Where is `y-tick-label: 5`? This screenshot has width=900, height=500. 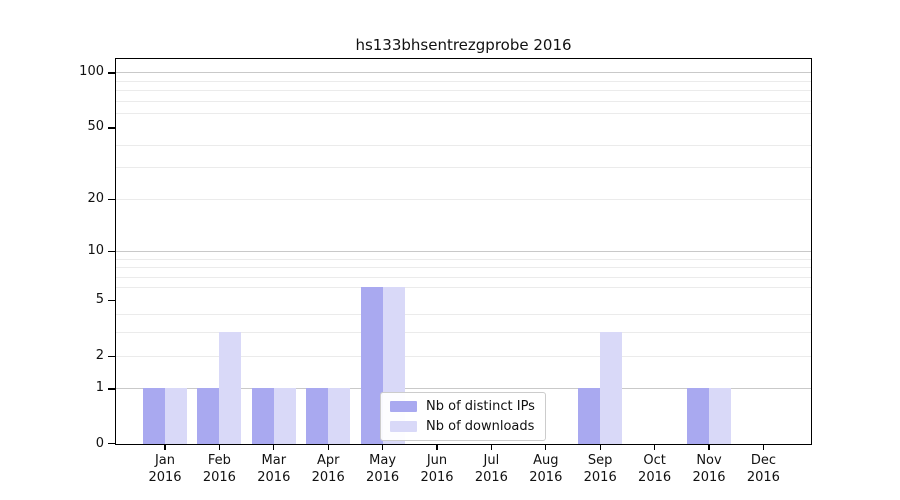
y-tick-label: 5 is located at coordinates (99, 299).